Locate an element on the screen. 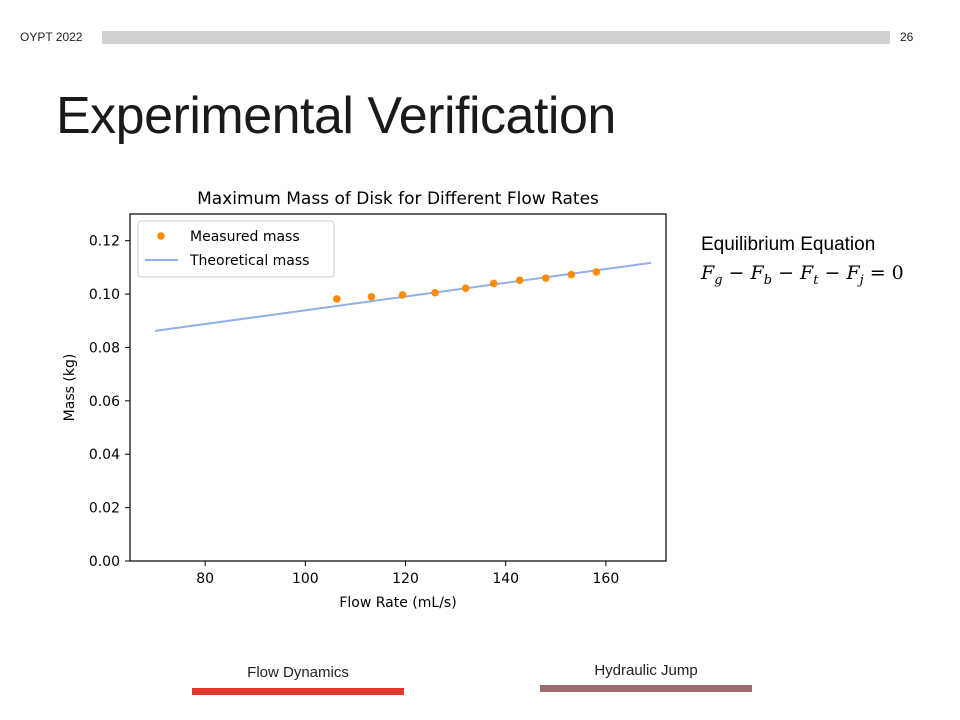  y-tick-label: 0.06 is located at coordinates (104, 402).